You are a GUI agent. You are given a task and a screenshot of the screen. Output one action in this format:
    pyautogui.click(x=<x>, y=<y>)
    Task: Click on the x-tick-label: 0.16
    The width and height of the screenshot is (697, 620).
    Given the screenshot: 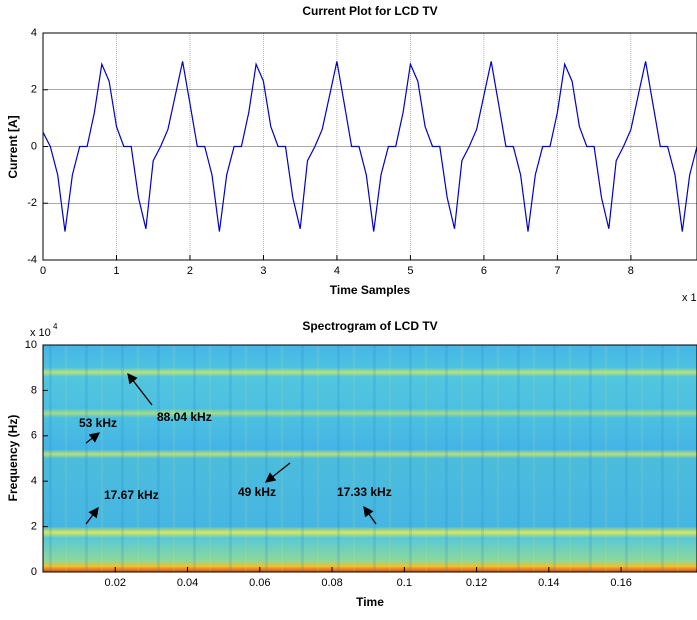 What is the action you would take?
    pyautogui.click(x=620, y=583)
    